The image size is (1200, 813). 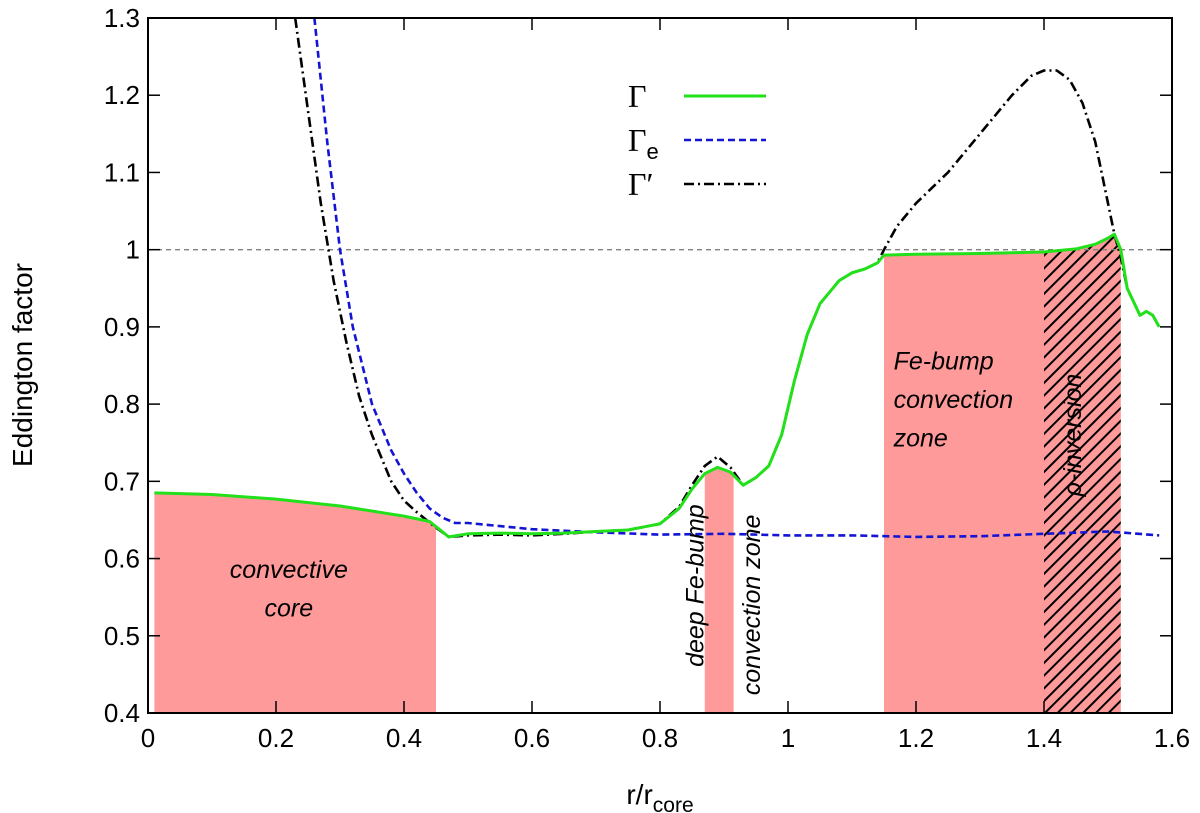 I want to click on x-tick-label-1: 0.2, so click(x=276, y=738).